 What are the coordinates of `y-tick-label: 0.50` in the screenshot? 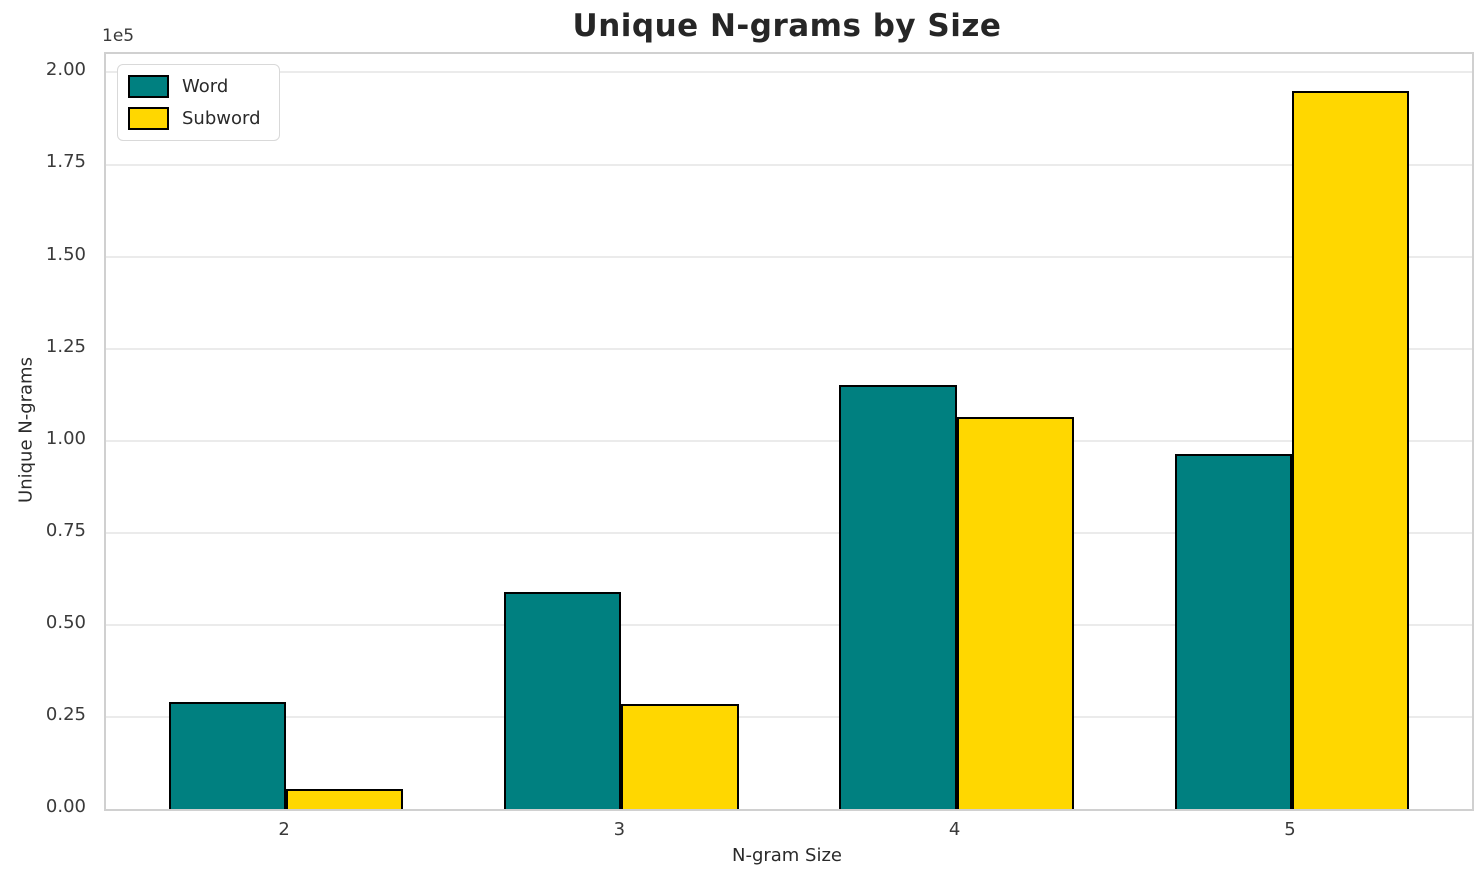 It's located at (65, 622).